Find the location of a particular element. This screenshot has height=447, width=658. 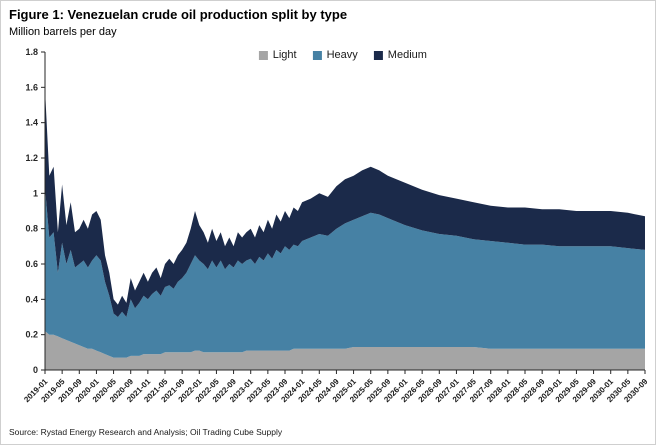

legend-label-medium: Medium is located at coordinates (407, 55).